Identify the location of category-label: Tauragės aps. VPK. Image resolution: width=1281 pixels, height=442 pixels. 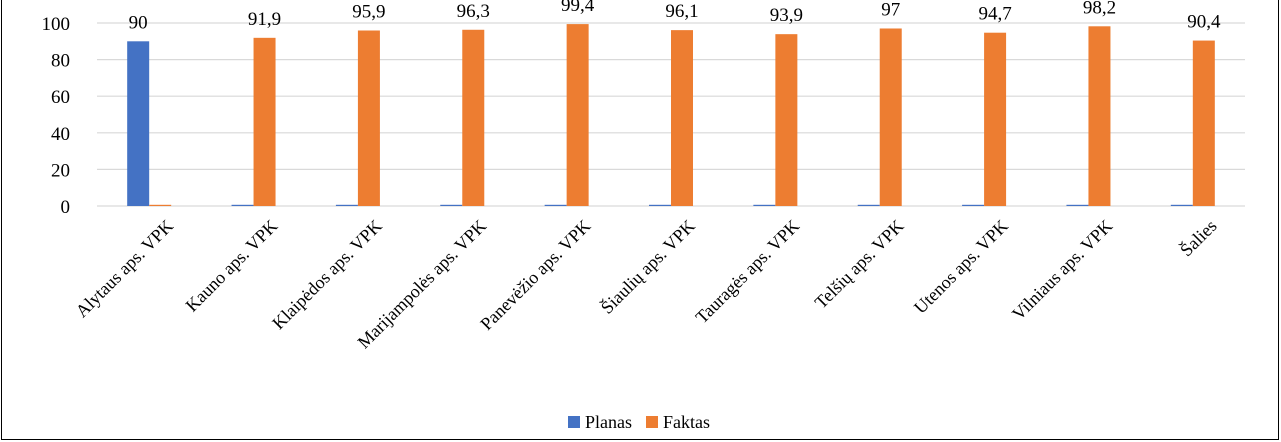
(748, 272).